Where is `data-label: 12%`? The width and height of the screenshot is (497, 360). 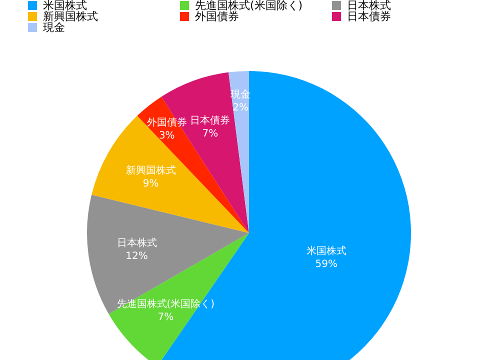 data-label: 12% is located at coordinates (137, 256).